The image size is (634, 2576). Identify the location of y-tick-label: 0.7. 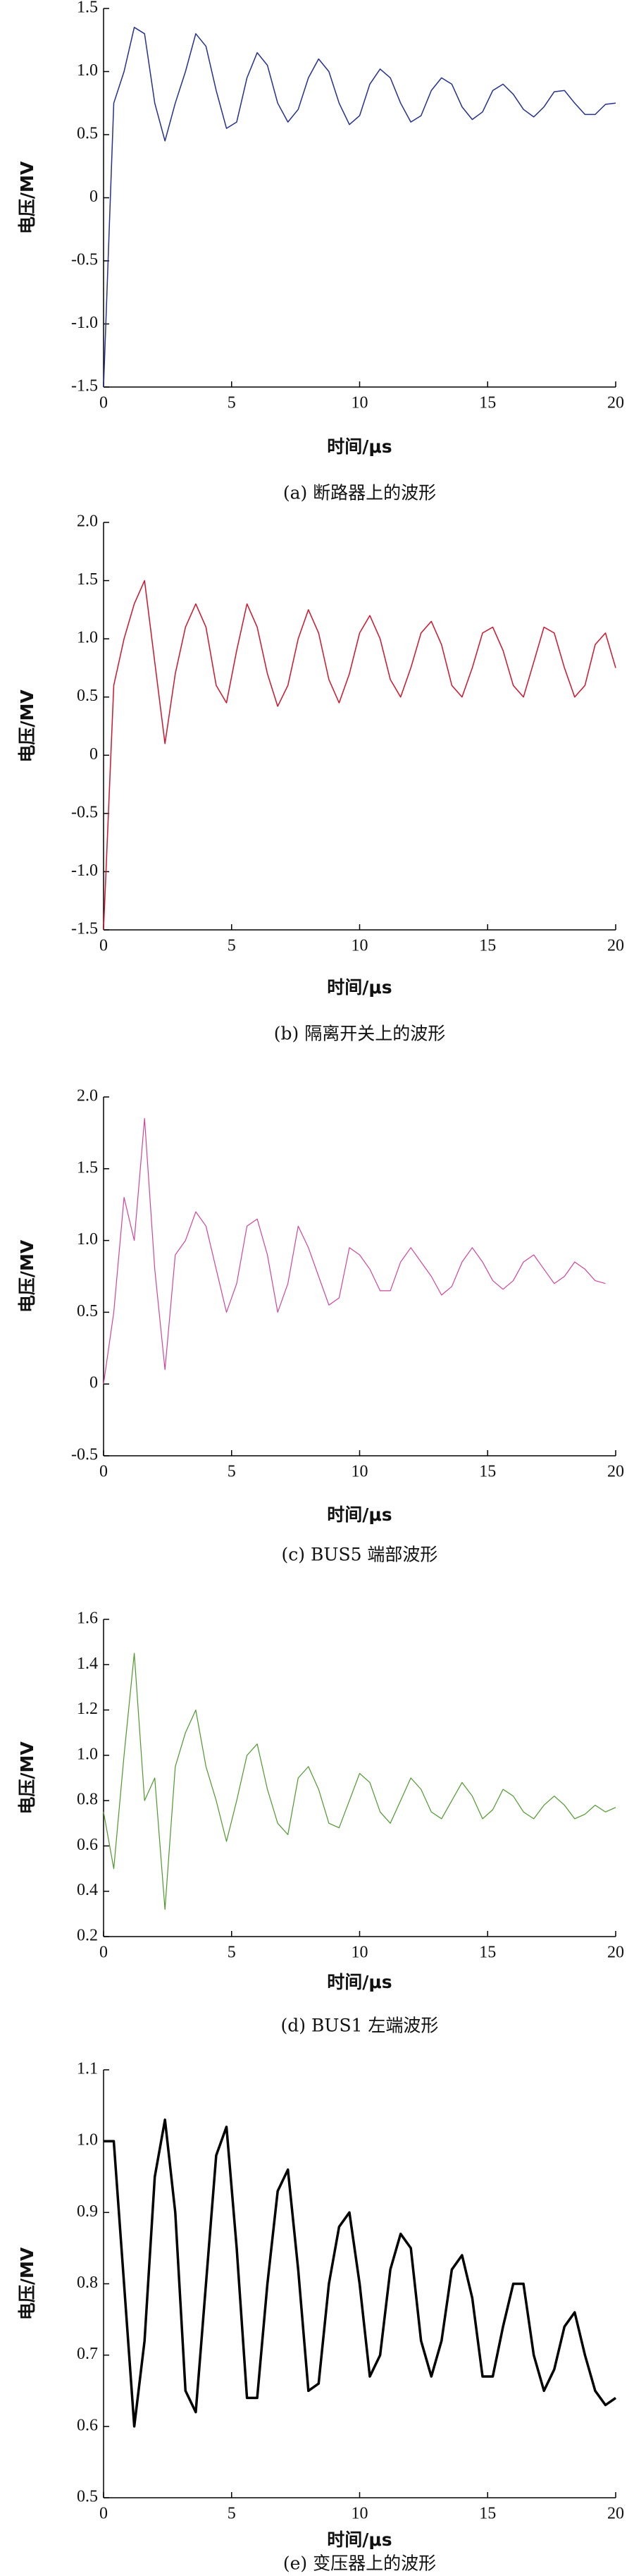
(87, 2354).